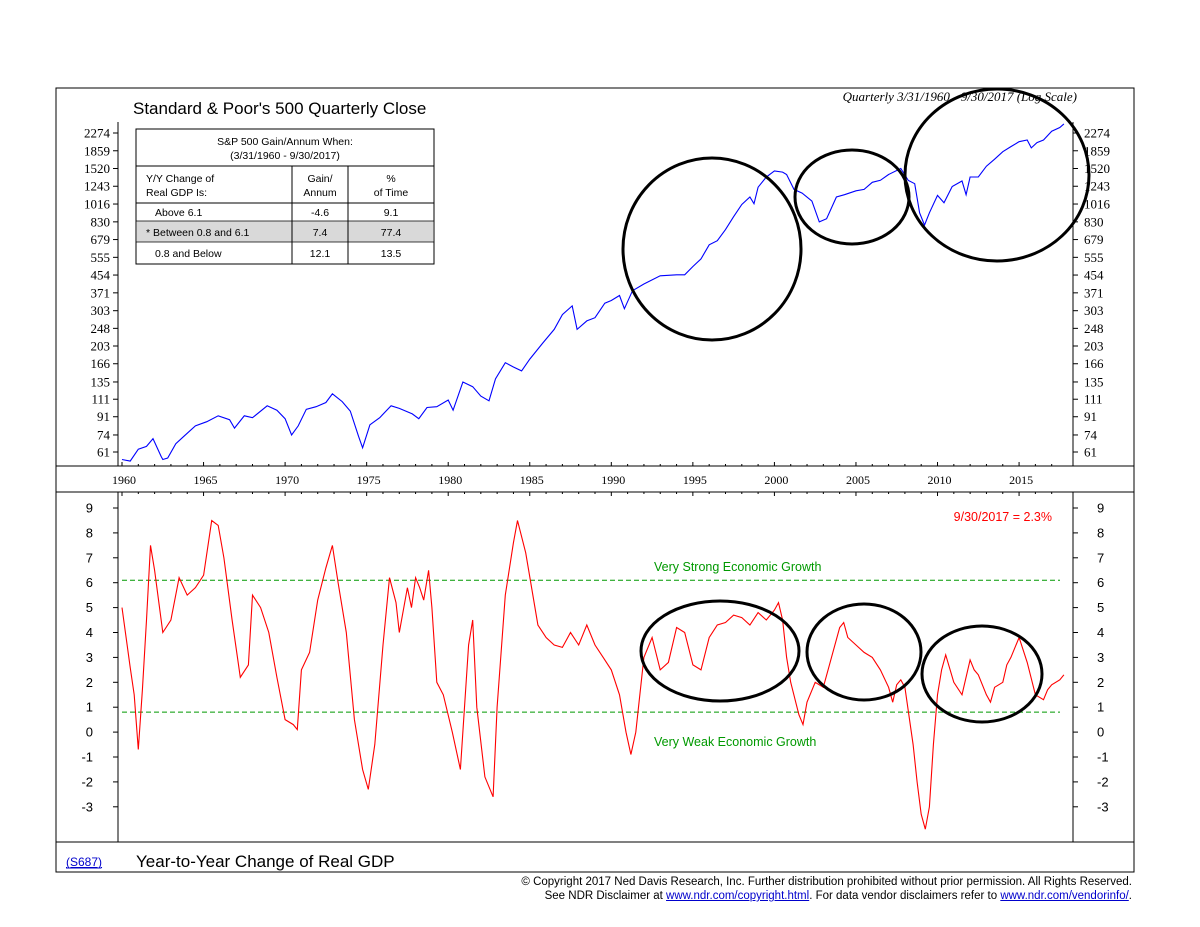  What do you see at coordinates (858, 480) in the screenshot?
I see `x-tick-label: 2005` at bounding box center [858, 480].